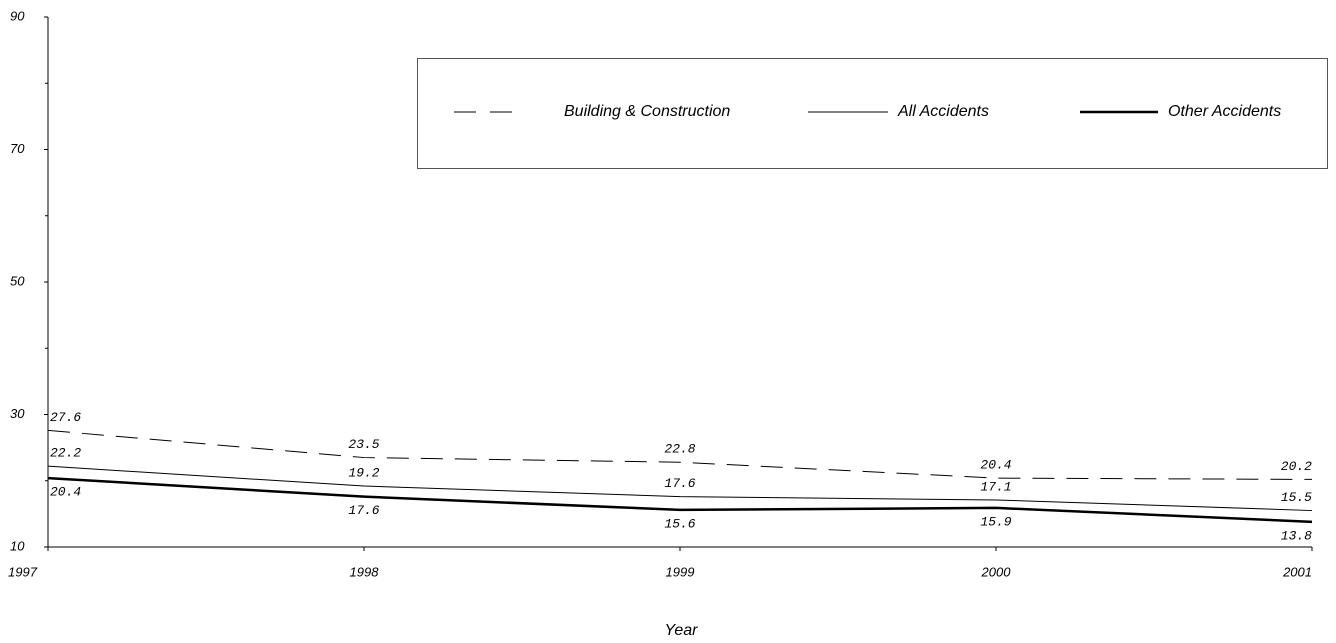  Describe the element at coordinates (17, 280) in the screenshot. I see `y-tick-label: 50` at that location.